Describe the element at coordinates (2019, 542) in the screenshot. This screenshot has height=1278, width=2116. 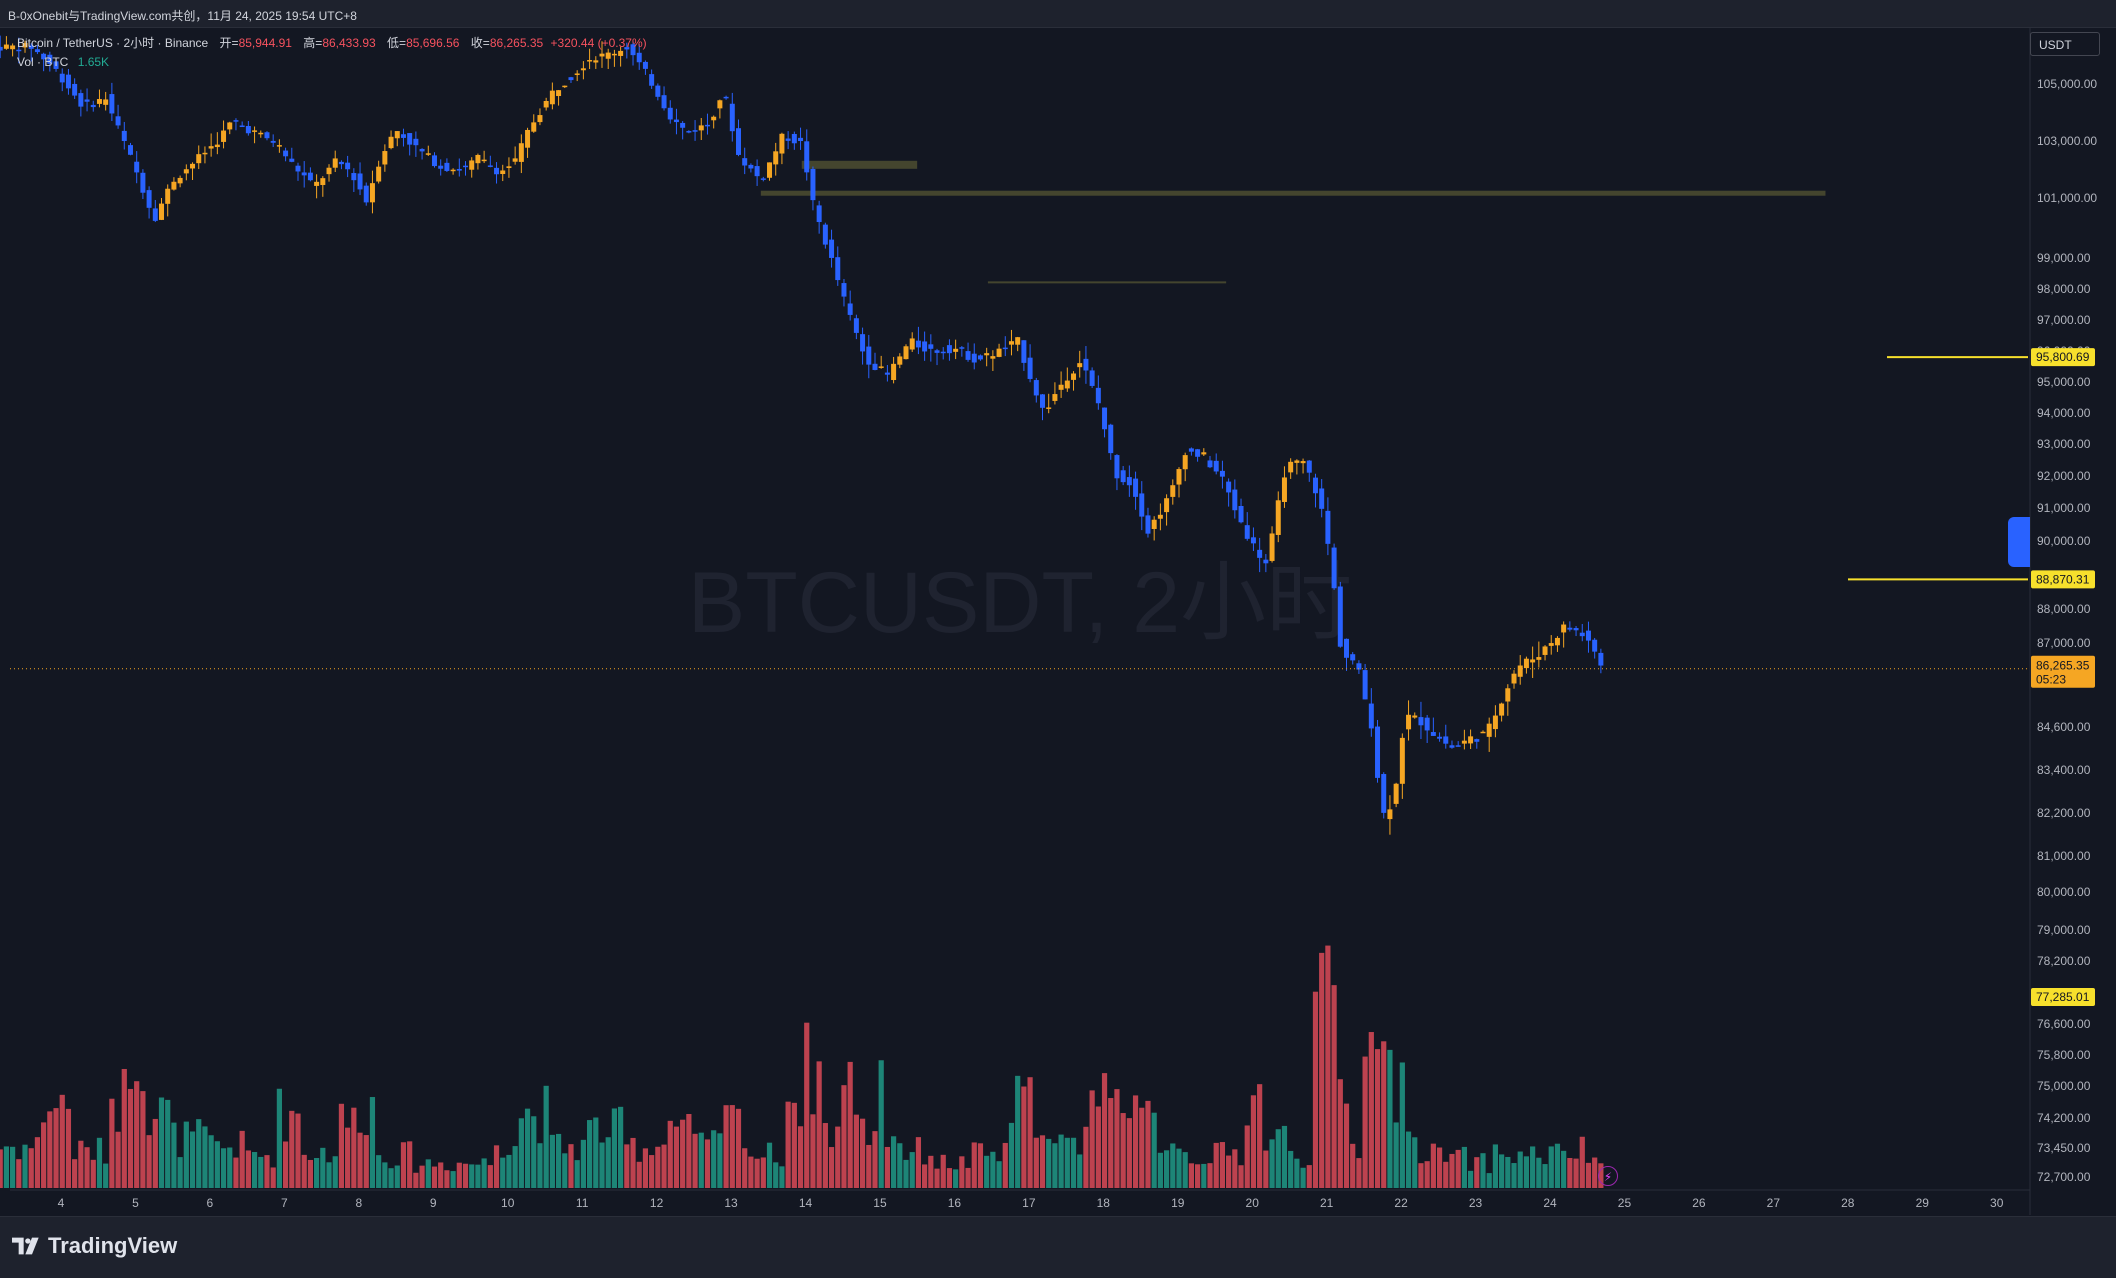
I see `alert-marker` at that location.